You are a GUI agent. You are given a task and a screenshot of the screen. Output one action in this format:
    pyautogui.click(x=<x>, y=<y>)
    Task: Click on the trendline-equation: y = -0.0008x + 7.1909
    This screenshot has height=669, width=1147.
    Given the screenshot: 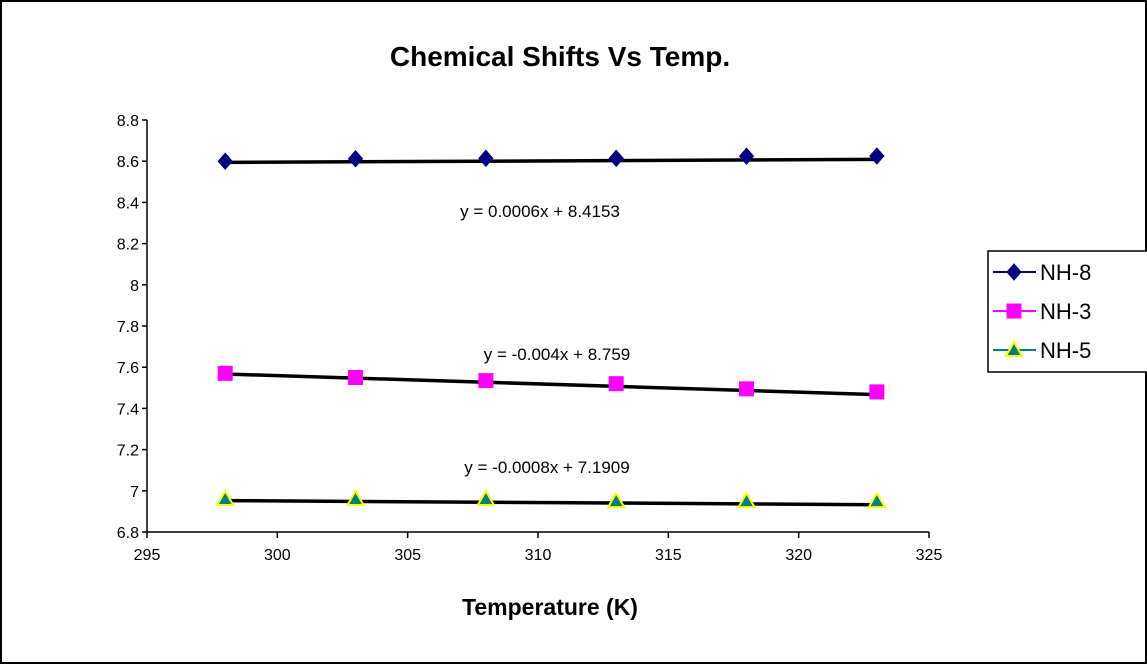 What is the action you would take?
    pyautogui.click(x=546, y=467)
    